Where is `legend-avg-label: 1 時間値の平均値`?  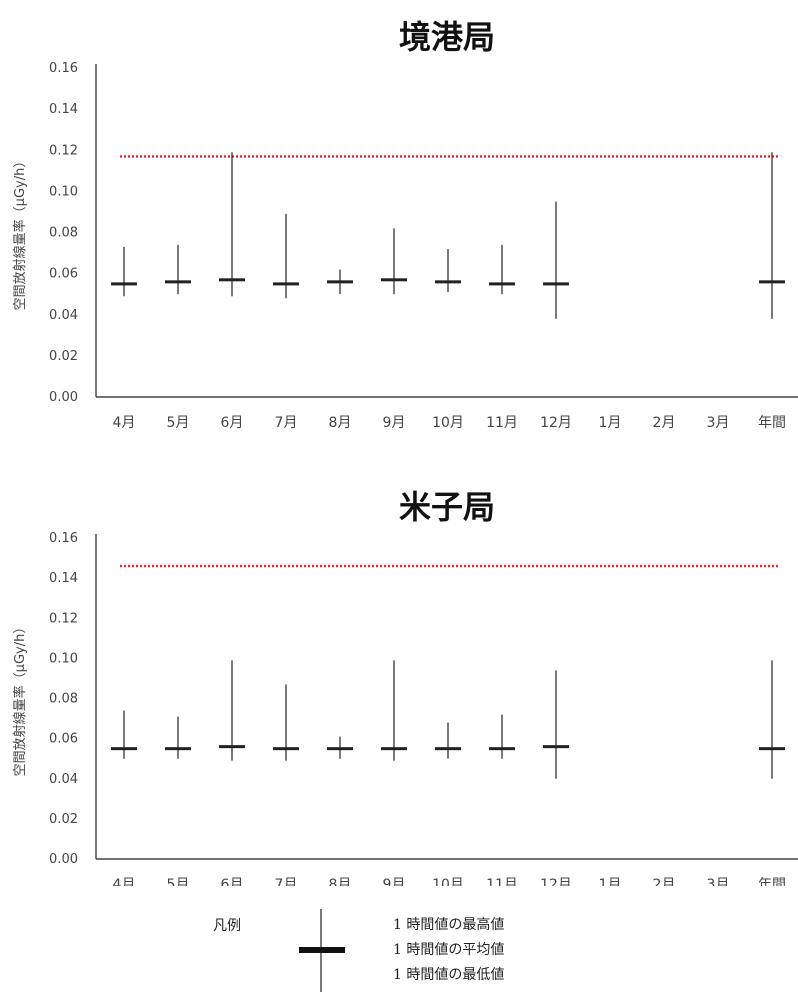
legend-avg-label: 1 時間値の平均値 is located at coordinates (448, 950).